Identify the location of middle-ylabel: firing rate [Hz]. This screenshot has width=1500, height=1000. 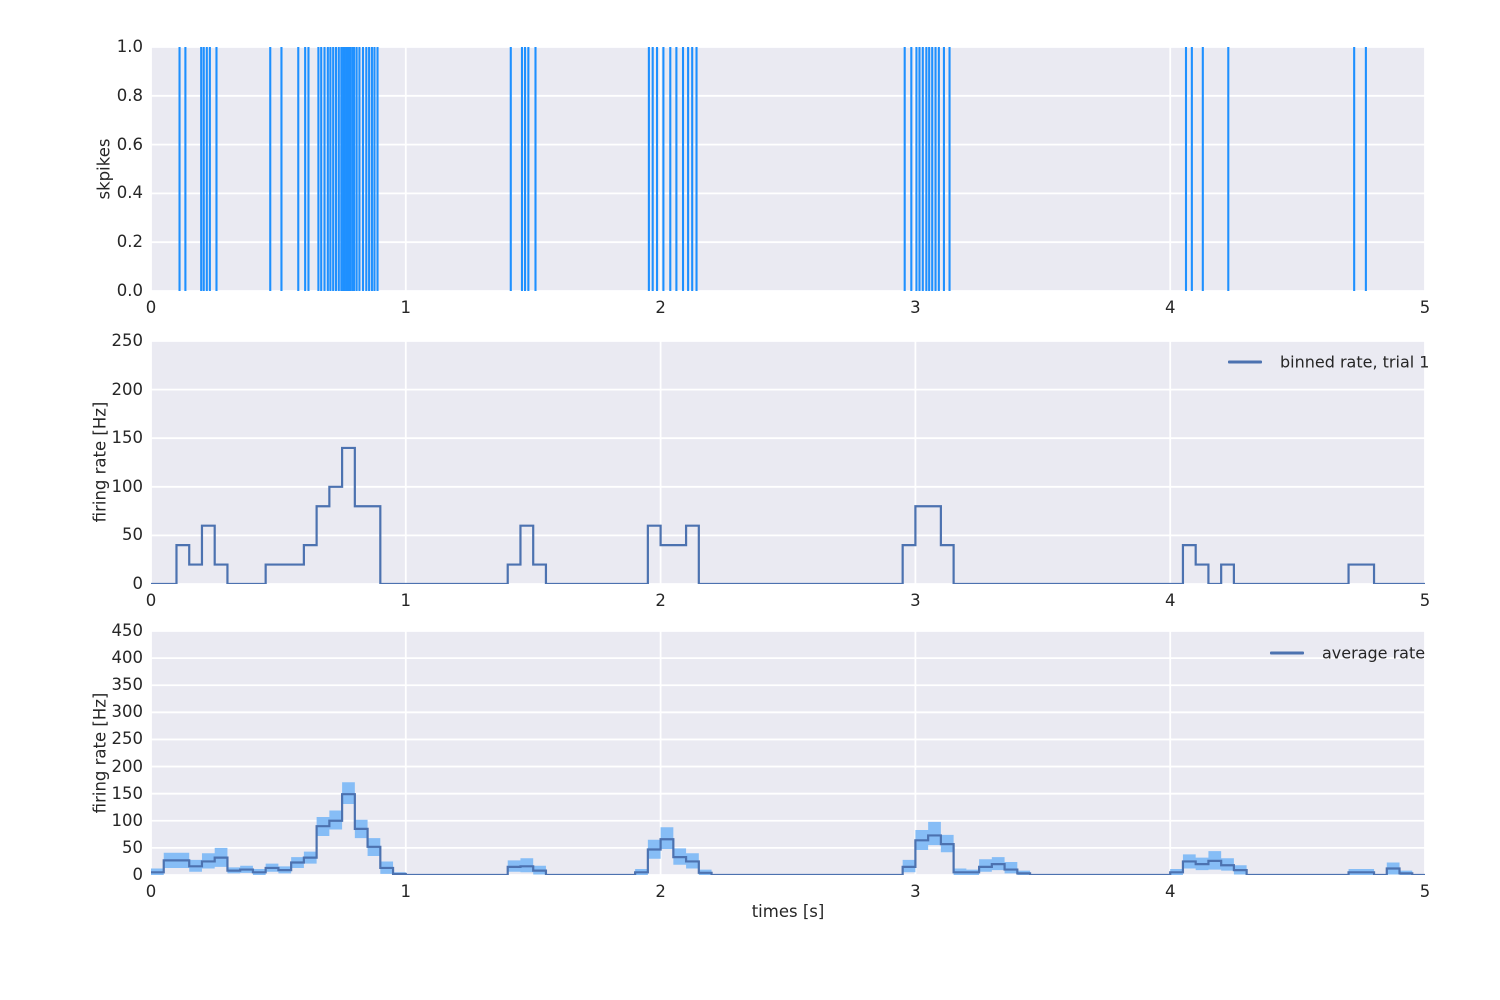
(100, 462).